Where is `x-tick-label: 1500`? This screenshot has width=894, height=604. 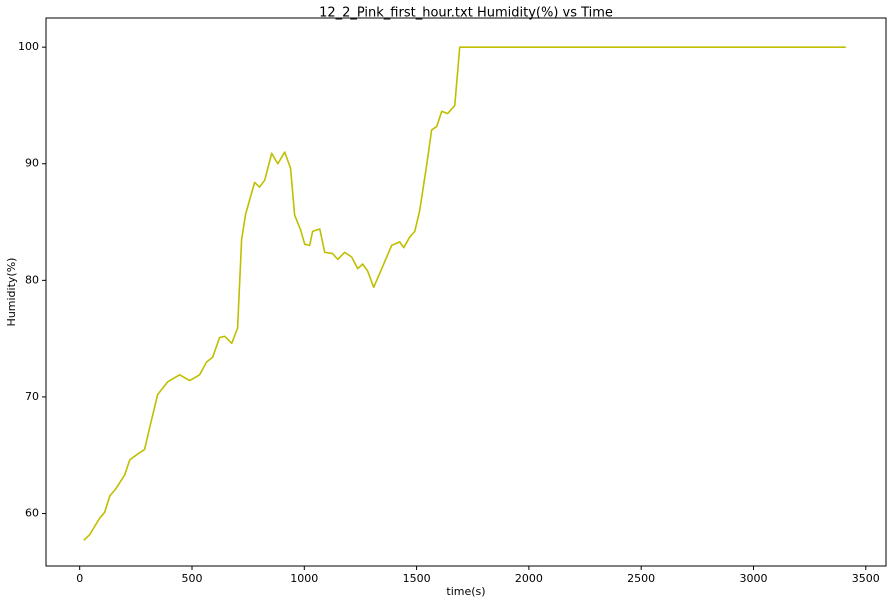
x-tick-label: 1500 is located at coordinates (417, 578).